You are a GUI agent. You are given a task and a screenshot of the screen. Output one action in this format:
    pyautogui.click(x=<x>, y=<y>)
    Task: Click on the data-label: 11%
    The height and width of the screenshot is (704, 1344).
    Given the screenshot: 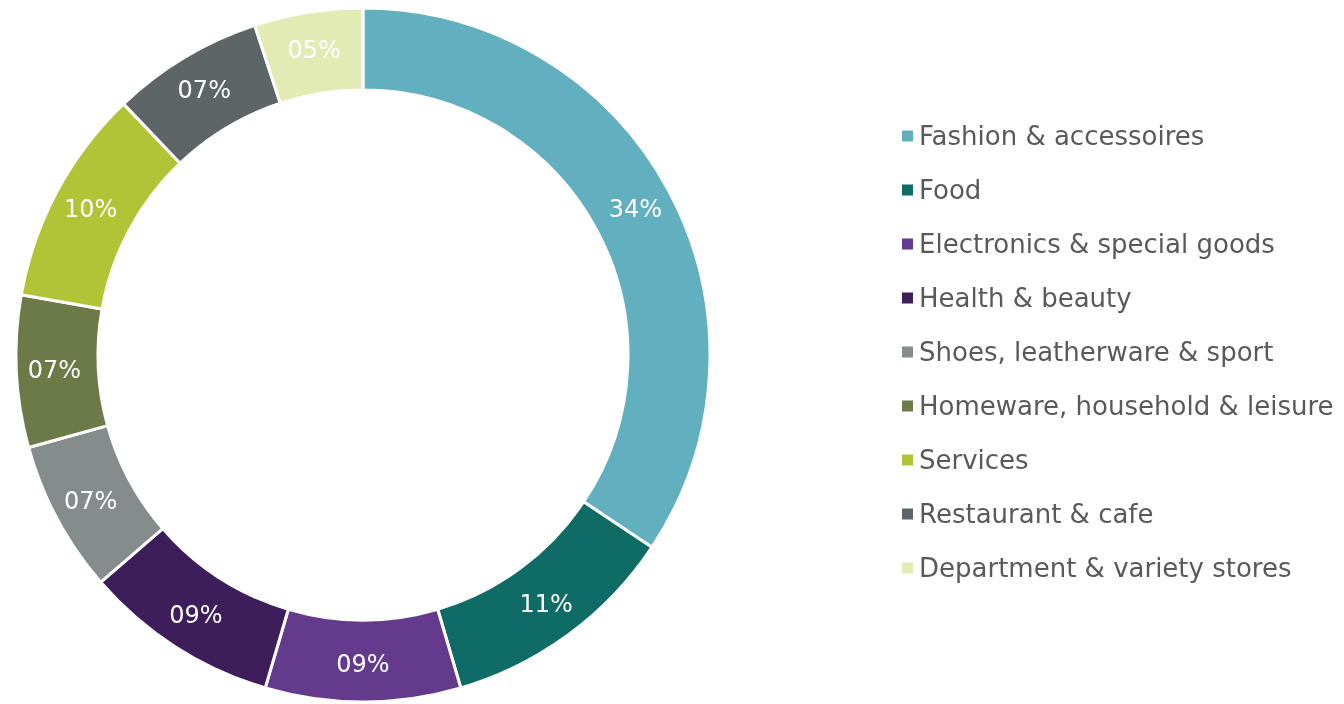 What is the action you would take?
    pyautogui.click(x=546, y=603)
    